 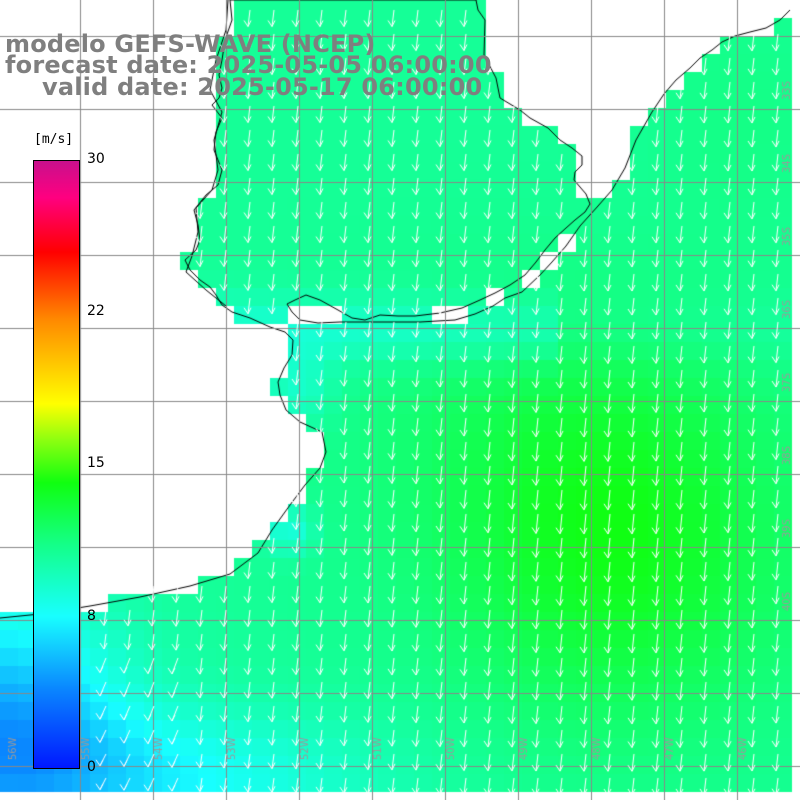 I want to click on colorbar-tick-0: 0, so click(x=91, y=767).